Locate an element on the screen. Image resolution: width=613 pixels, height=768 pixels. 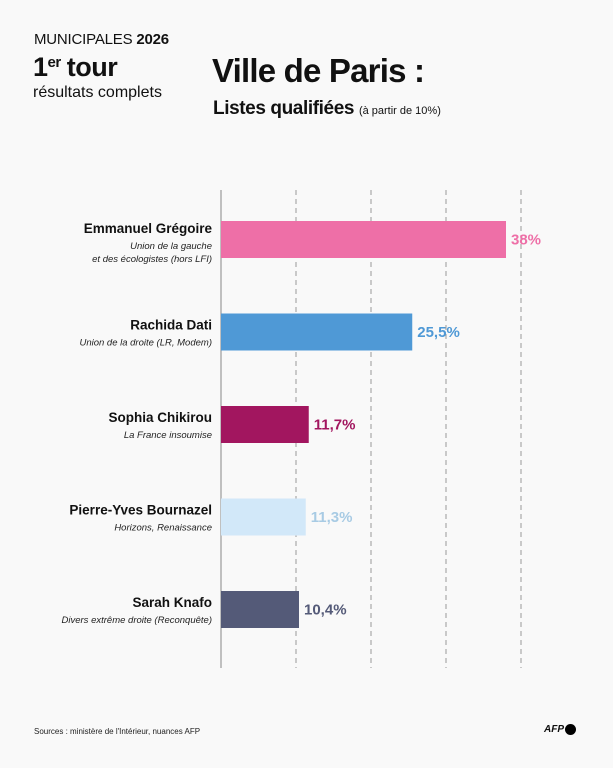
afp-logo: AFP is located at coordinates (560, 729).